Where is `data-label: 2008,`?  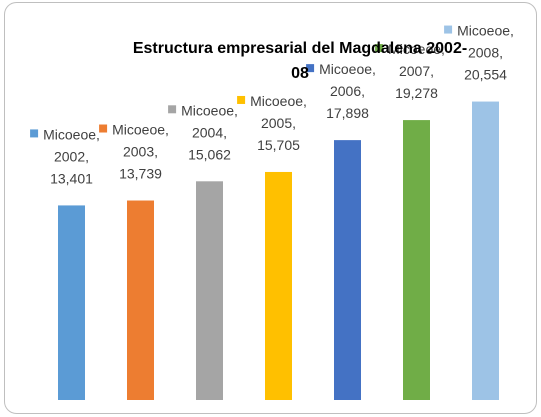
data-label: 2008, is located at coordinates (485, 53).